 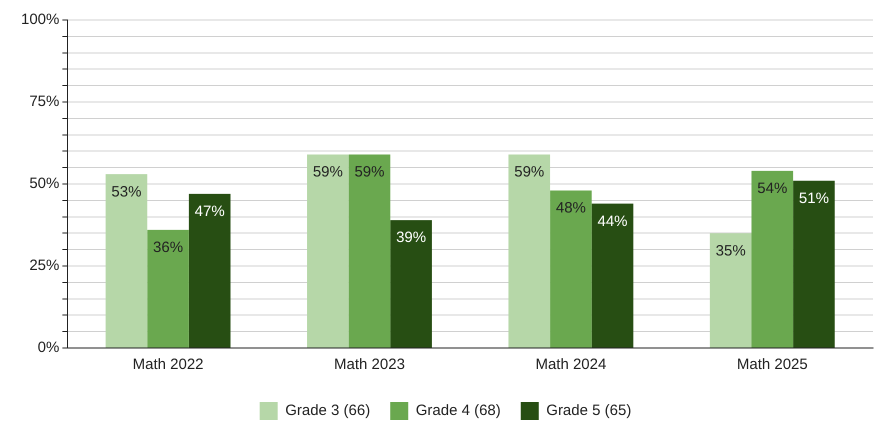 I want to click on data-label: 53%, so click(x=126, y=191).